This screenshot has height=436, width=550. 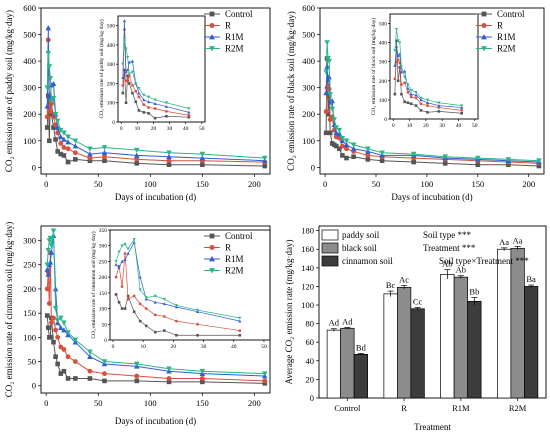 I want to click on legend-marker, so click(x=484, y=49).